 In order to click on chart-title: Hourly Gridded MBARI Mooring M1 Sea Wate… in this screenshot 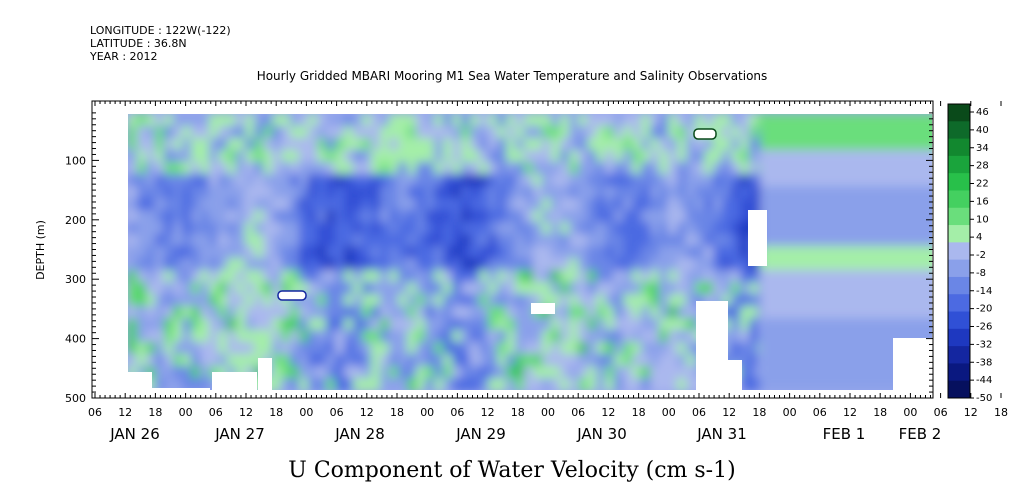, I will do `click(512, 76)`.